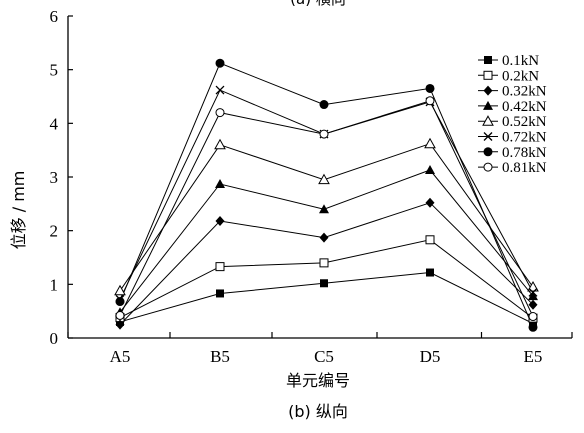 This screenshot has height=433, width=584. I want to click on x-tick-label: C5, so click(324, 356).